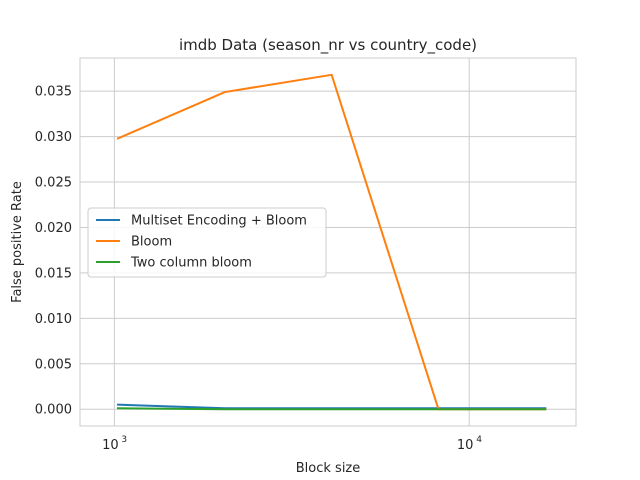  What do you see at coordinates (53, 319) in the screenshot?
I see `y-tick-label: 0.010` at bounding box center [53, 319].